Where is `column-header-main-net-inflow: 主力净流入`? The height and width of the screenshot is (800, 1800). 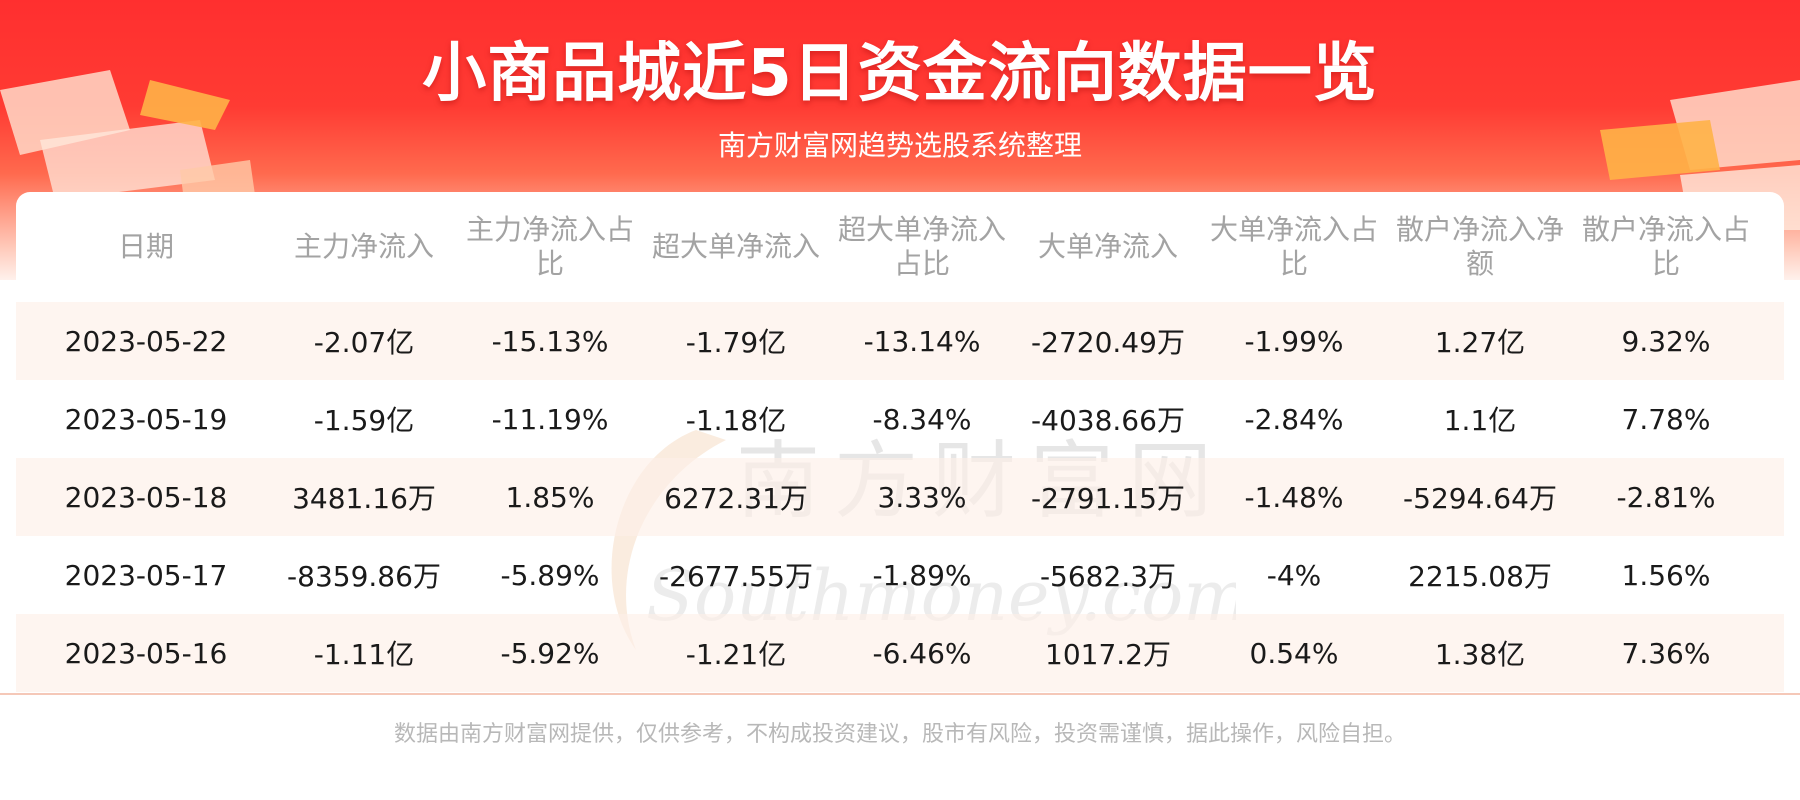
column-header-main-net-inflow: 主力净流入 is located at coordinates (363, 246).